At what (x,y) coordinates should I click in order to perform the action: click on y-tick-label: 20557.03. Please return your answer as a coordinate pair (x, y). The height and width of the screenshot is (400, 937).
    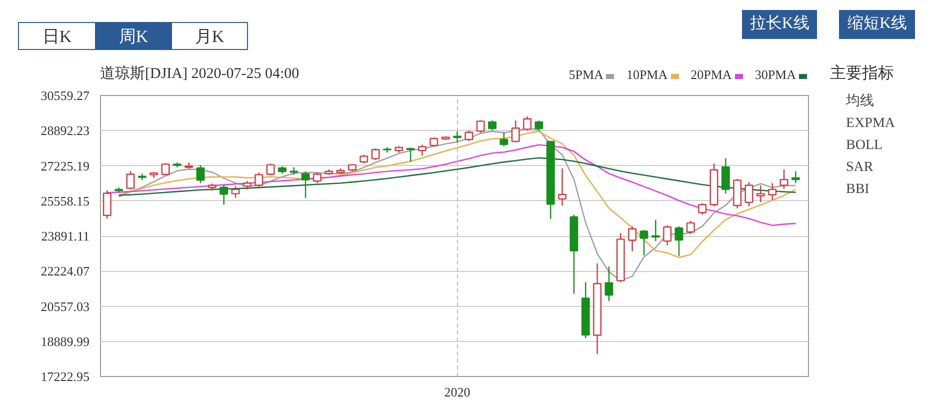
    Looking at the image, I should click on (65, 306).